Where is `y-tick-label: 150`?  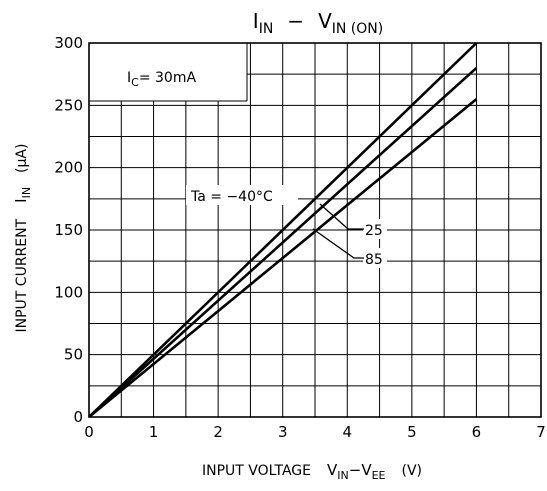 y-tick-label: 150 is located at coordinates (68, 230).